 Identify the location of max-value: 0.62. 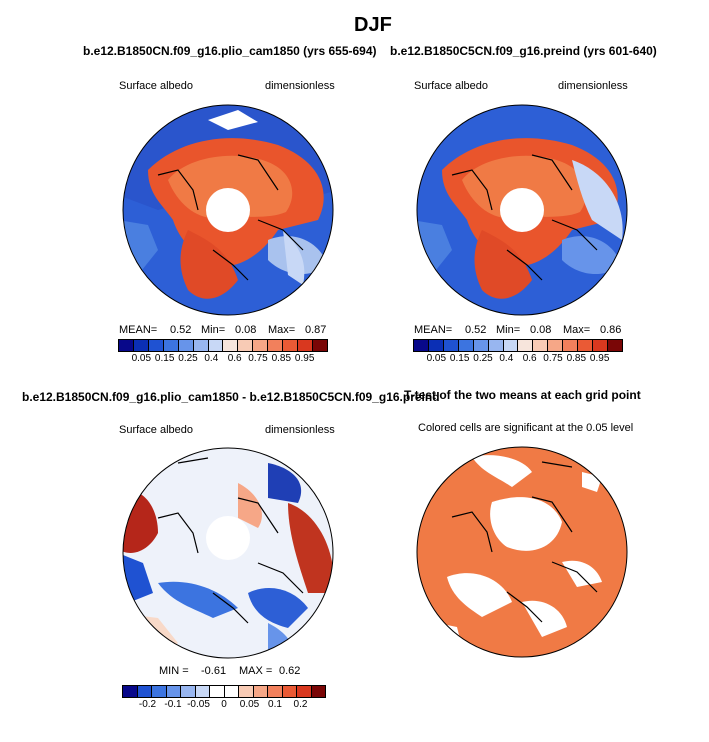
(290, 671).